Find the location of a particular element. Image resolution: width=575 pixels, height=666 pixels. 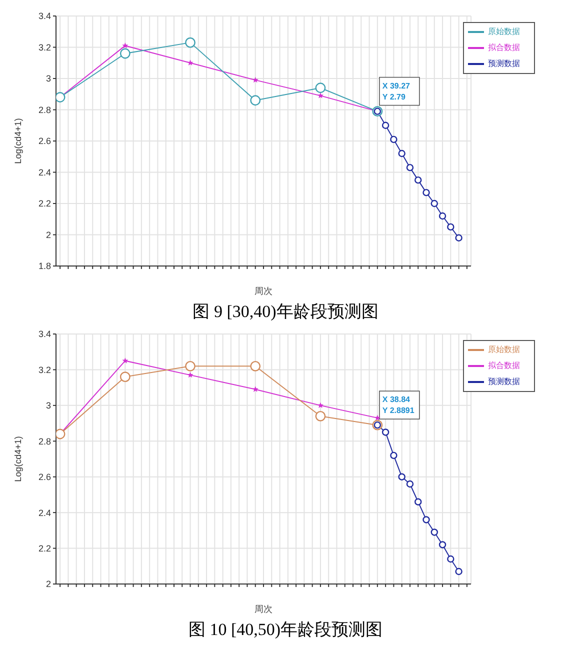

text: 图 10 [40,50)年龄段预测图 is located at coordinates (285, 630).